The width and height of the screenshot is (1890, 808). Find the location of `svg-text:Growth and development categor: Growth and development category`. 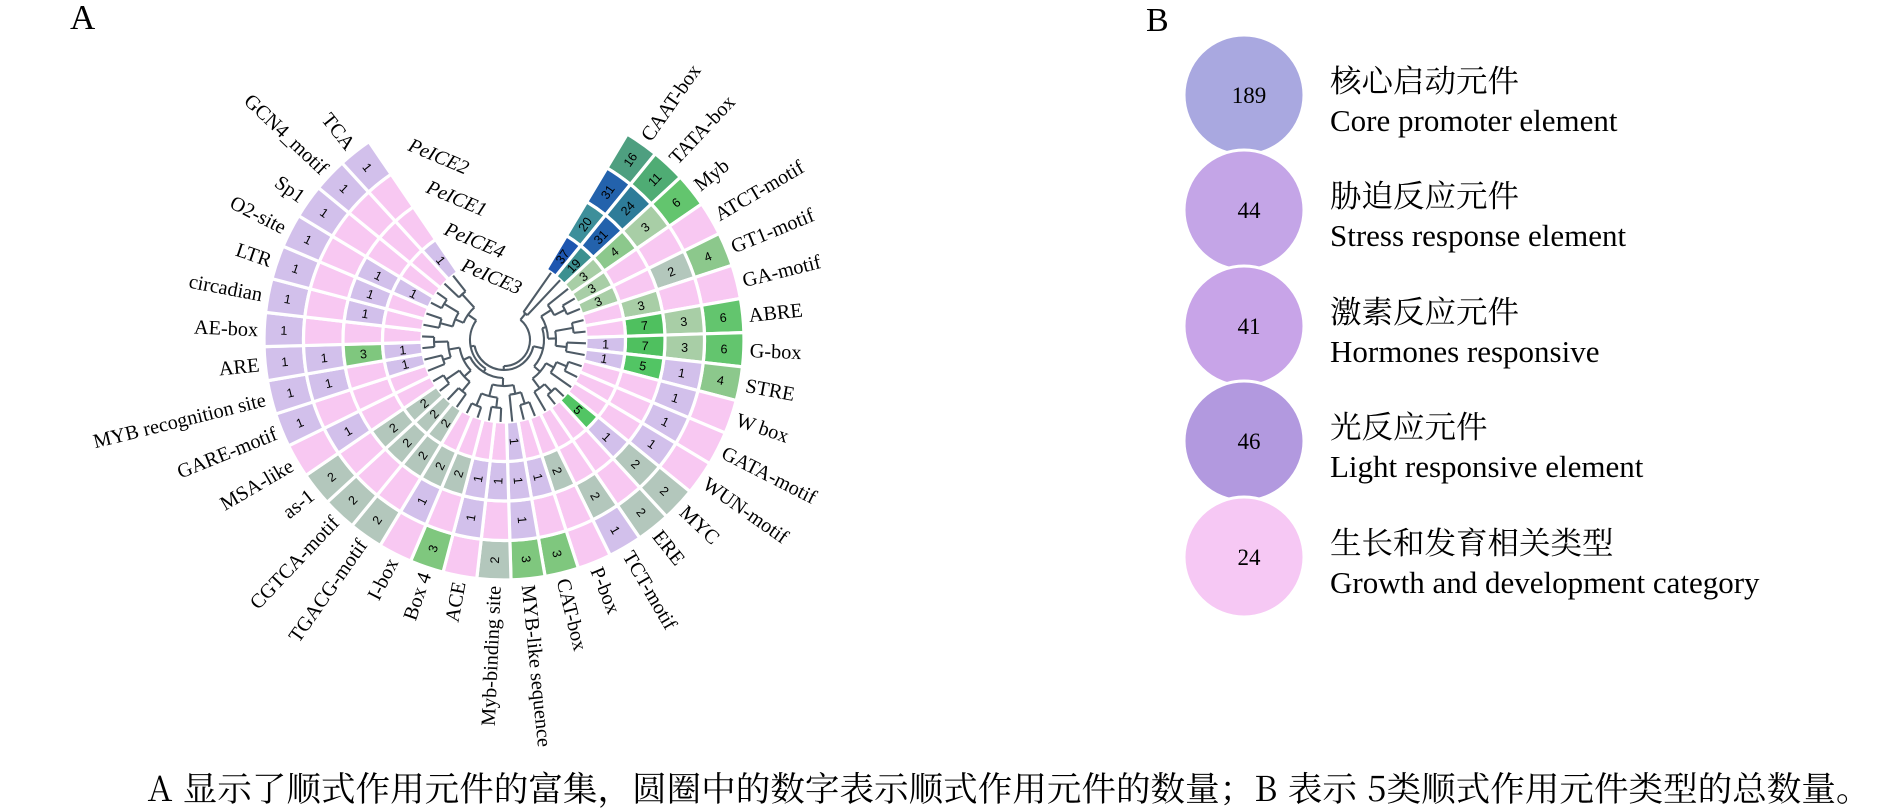

svg-text:Growth and development categor: Growth and development category is located at coordinates (1545, 582).